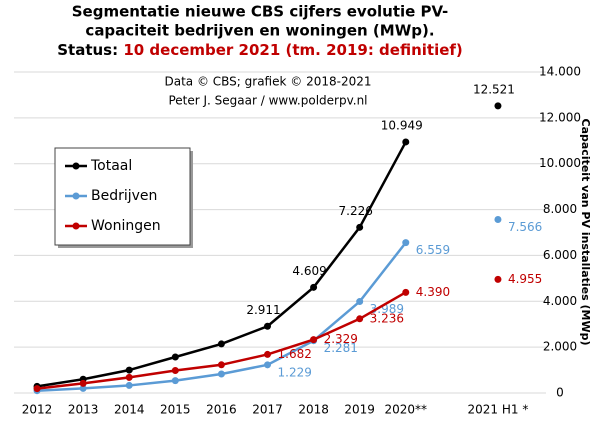 The width and height of the screenshot is (598, 421). I want to click on x-tick-label: 2012, so click(37, 410).